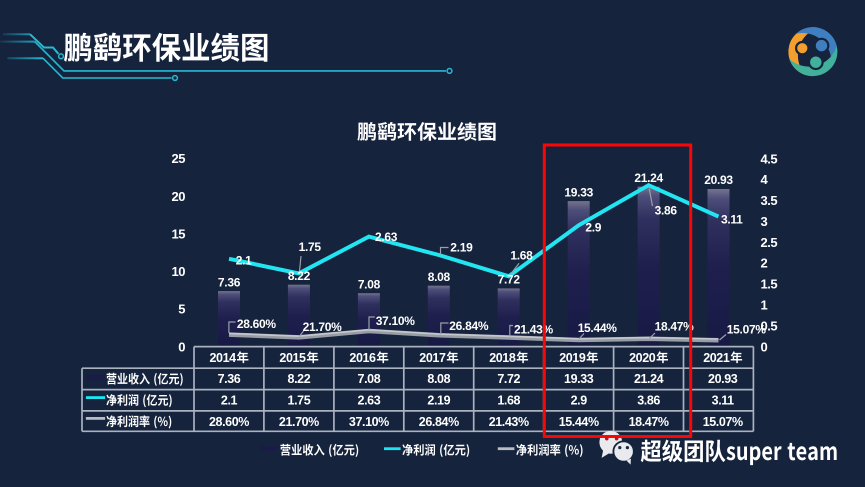 This screenshot has height=487, width=865. I want to click on svg-text: 2016, so click(362, 358).